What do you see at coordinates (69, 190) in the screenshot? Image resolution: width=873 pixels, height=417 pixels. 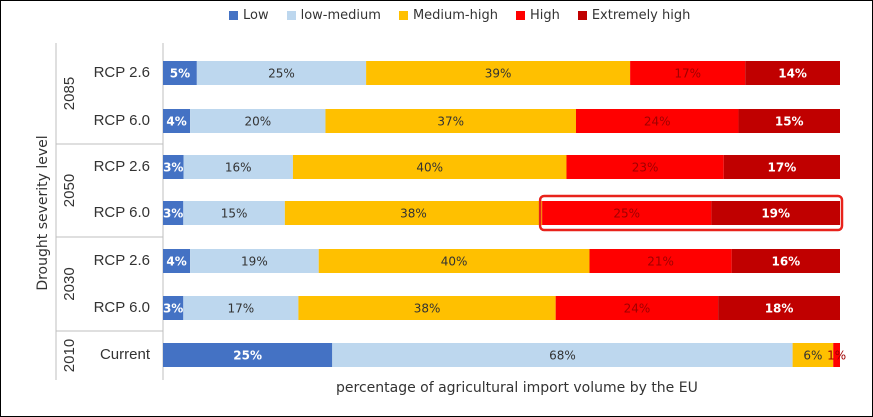 I see `group-label: 2050` at bounding box center [69, 190].